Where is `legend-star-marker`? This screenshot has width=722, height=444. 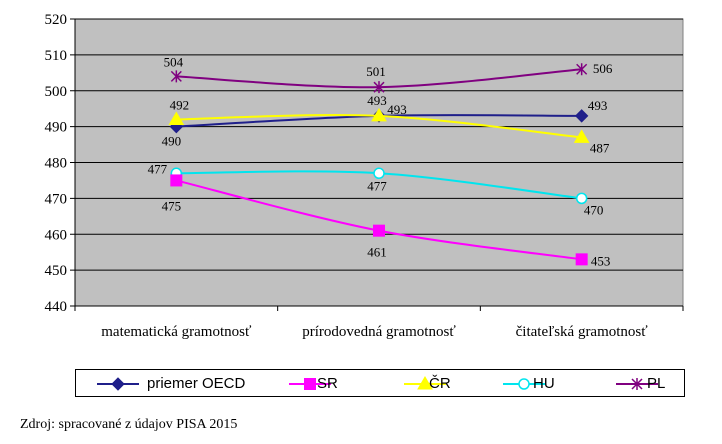
legend-star-marker is located at coordinates (637, 384).